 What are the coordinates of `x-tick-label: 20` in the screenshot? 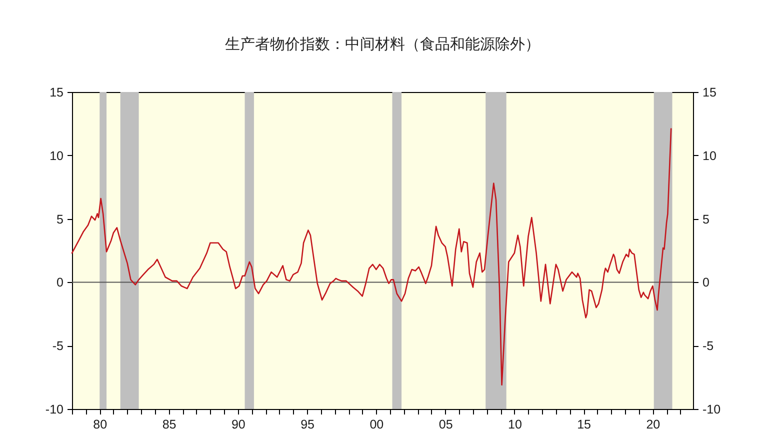 It's located at (653, 425).